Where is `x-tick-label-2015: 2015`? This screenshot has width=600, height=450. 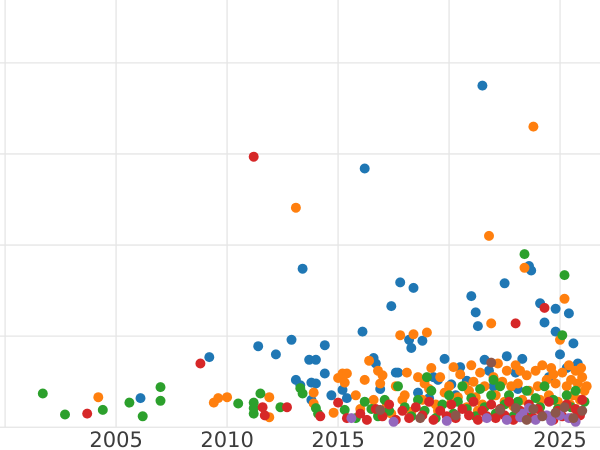
x-tick-label-2015: 2015 is located at coordinates (337, 439).